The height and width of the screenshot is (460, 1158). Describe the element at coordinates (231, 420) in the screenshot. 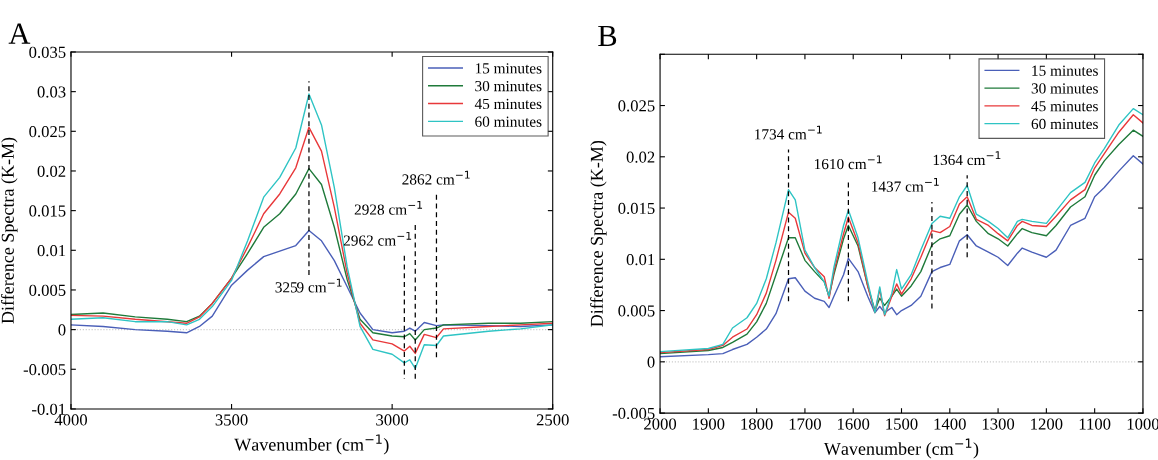

I see `x-tick-label: 3500` at that location.